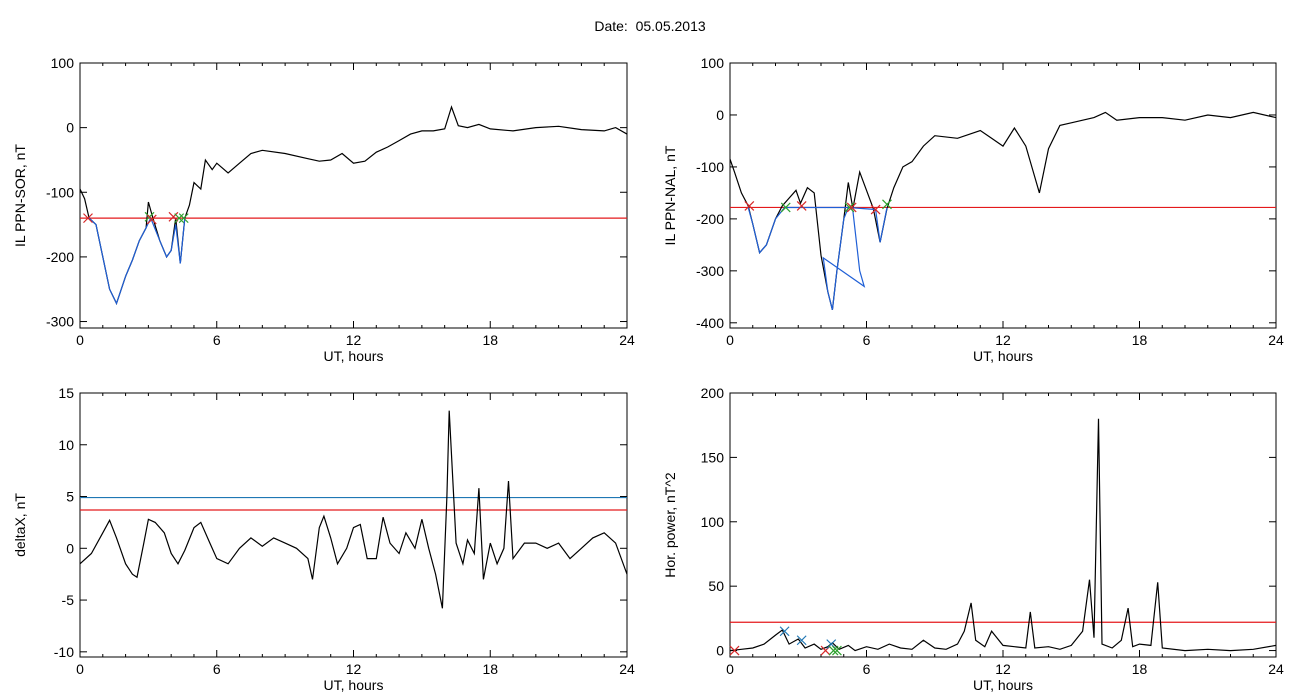  What do you see at coordinates (66, 393) in the screenshot?
I see `y-tick-label: 15` at bounding box center [66, 393].